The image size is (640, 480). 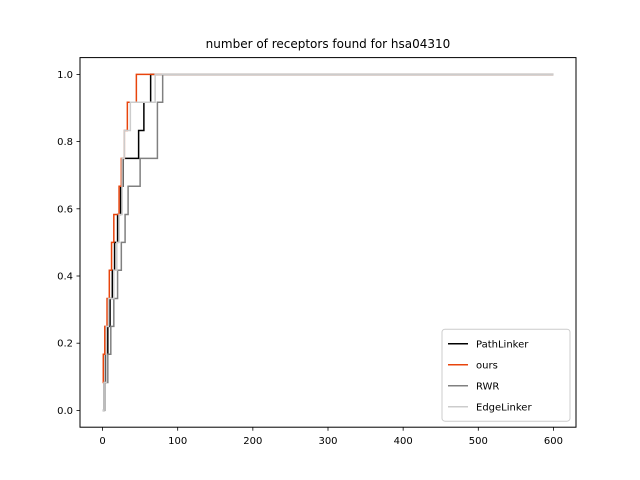 I want to click on legend-label-edgelinker: EdgeLinker, so click(x=504, y=408).